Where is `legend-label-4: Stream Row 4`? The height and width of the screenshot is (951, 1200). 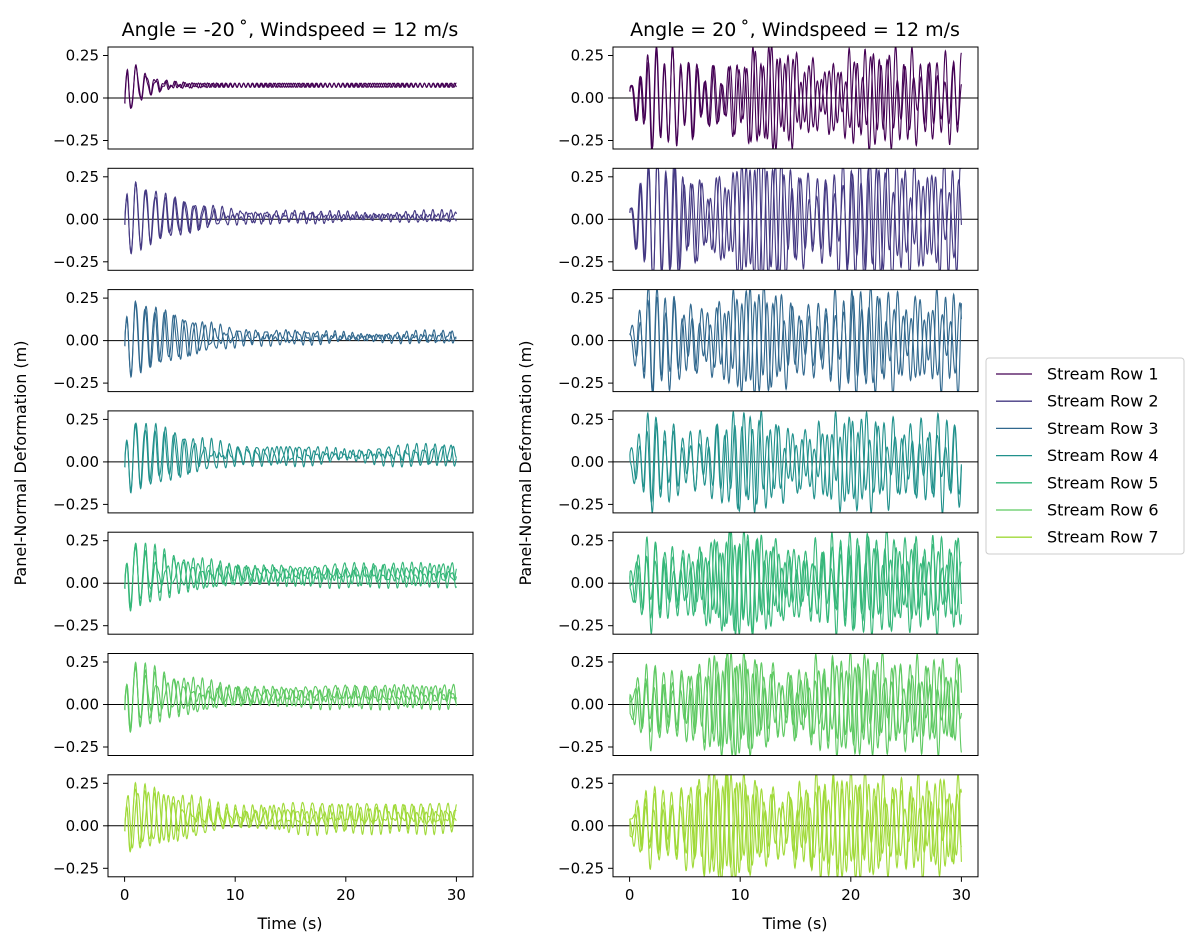 legend-label-4: Stream Row 4 is located at coordinates (1103, 455).